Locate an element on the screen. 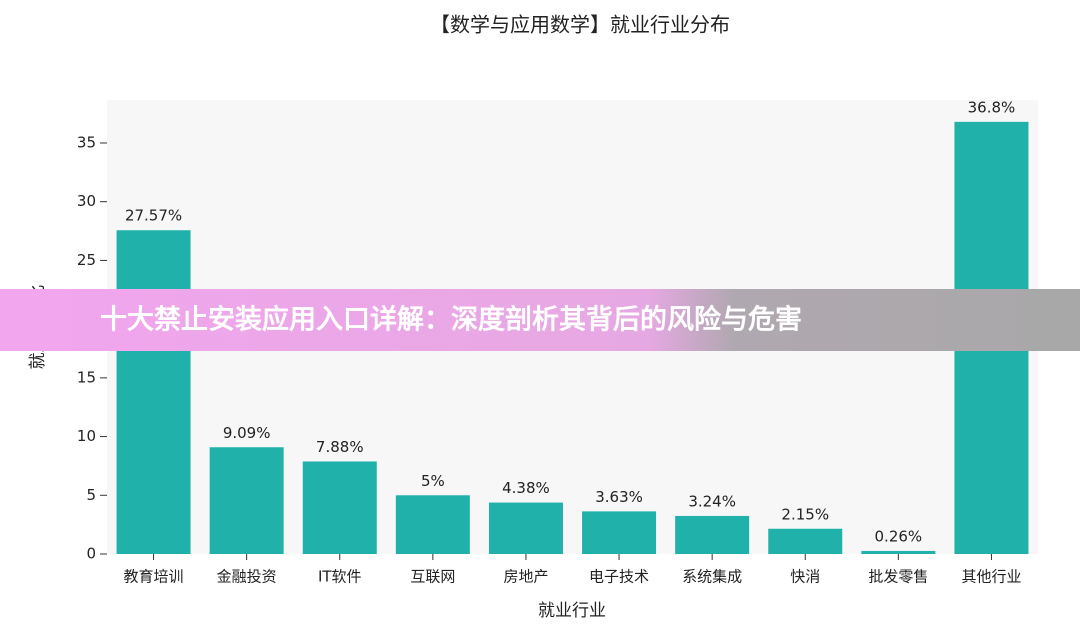 This screenshot has width=1080, height=640. y-tick-label: 10 is located at coordinates (86, 436).